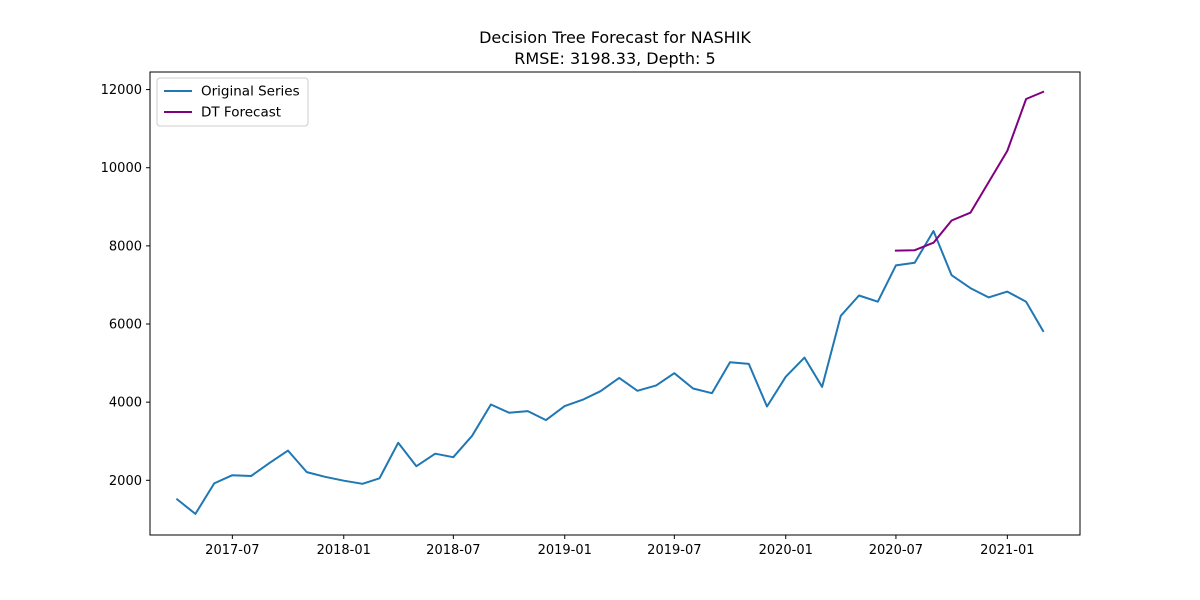  What do you see at coordinates (125, 403) in the screenshot?
I see `y-tick-label: 4000` at bounding box center [125, 403].